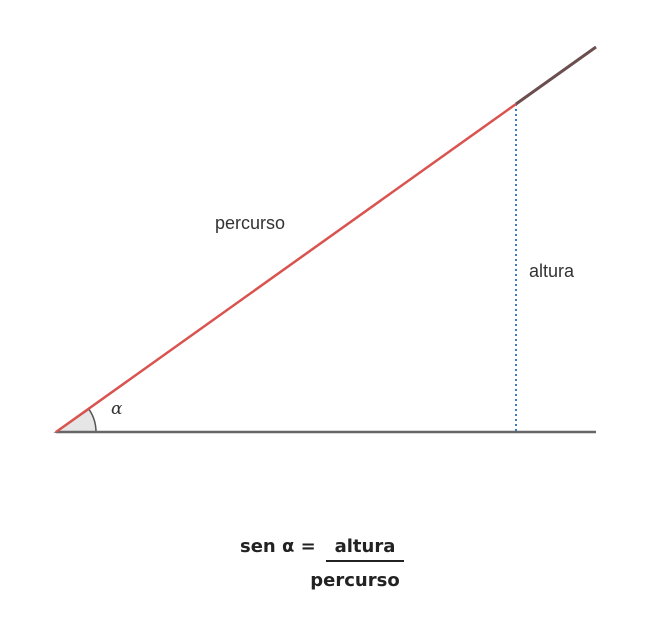  I want to click on angle-label: α, so click(117, 409).